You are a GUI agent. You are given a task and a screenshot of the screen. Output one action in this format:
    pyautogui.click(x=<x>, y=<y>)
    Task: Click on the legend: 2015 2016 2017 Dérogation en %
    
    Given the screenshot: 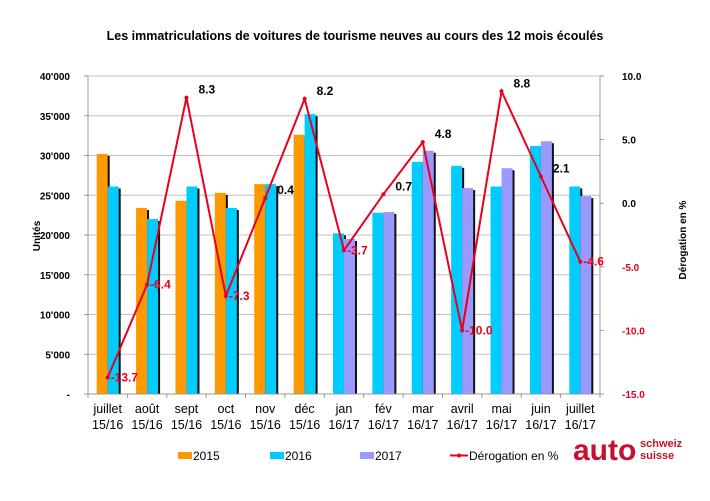 What is the action you would take?
    pyautogui.click(x=368, y=456)
    